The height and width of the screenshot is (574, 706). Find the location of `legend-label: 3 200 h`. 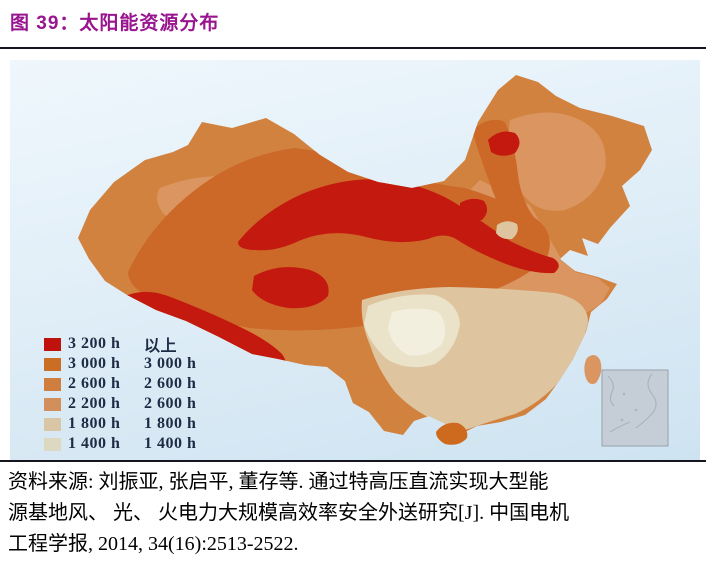

legend-label: 3 200 h is located at coordinates (94, 343).